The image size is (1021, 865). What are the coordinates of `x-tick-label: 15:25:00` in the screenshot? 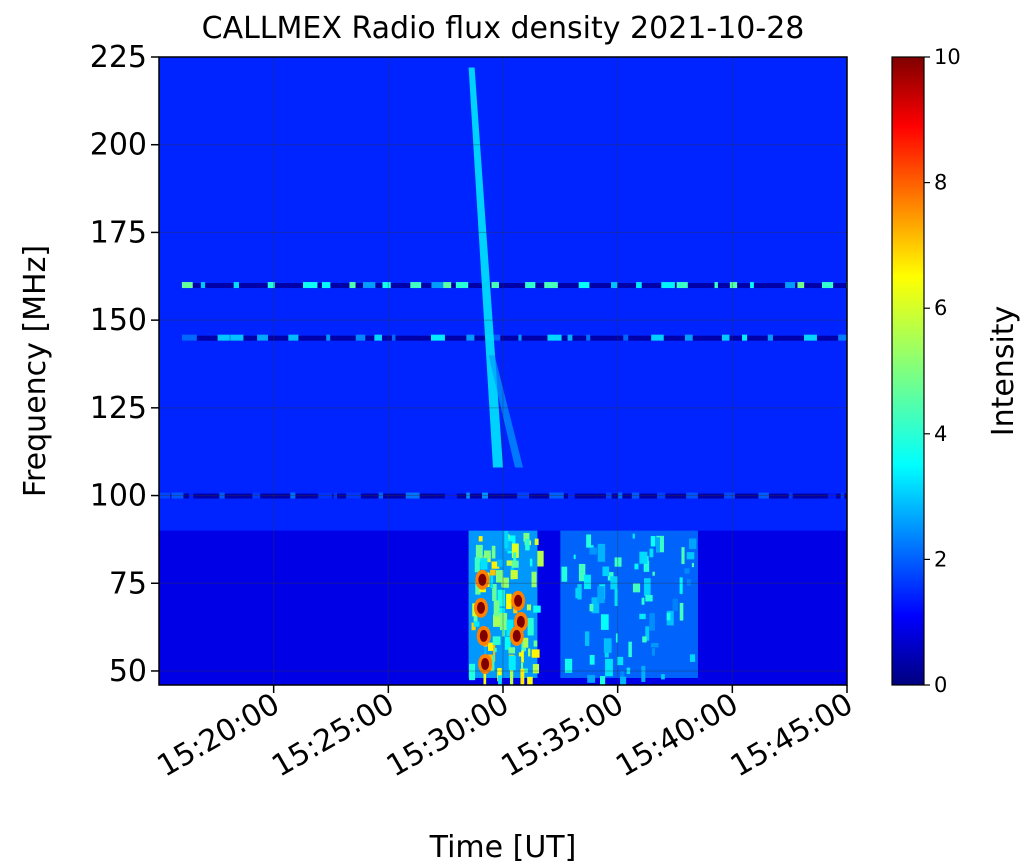 It's located at (333, 736).